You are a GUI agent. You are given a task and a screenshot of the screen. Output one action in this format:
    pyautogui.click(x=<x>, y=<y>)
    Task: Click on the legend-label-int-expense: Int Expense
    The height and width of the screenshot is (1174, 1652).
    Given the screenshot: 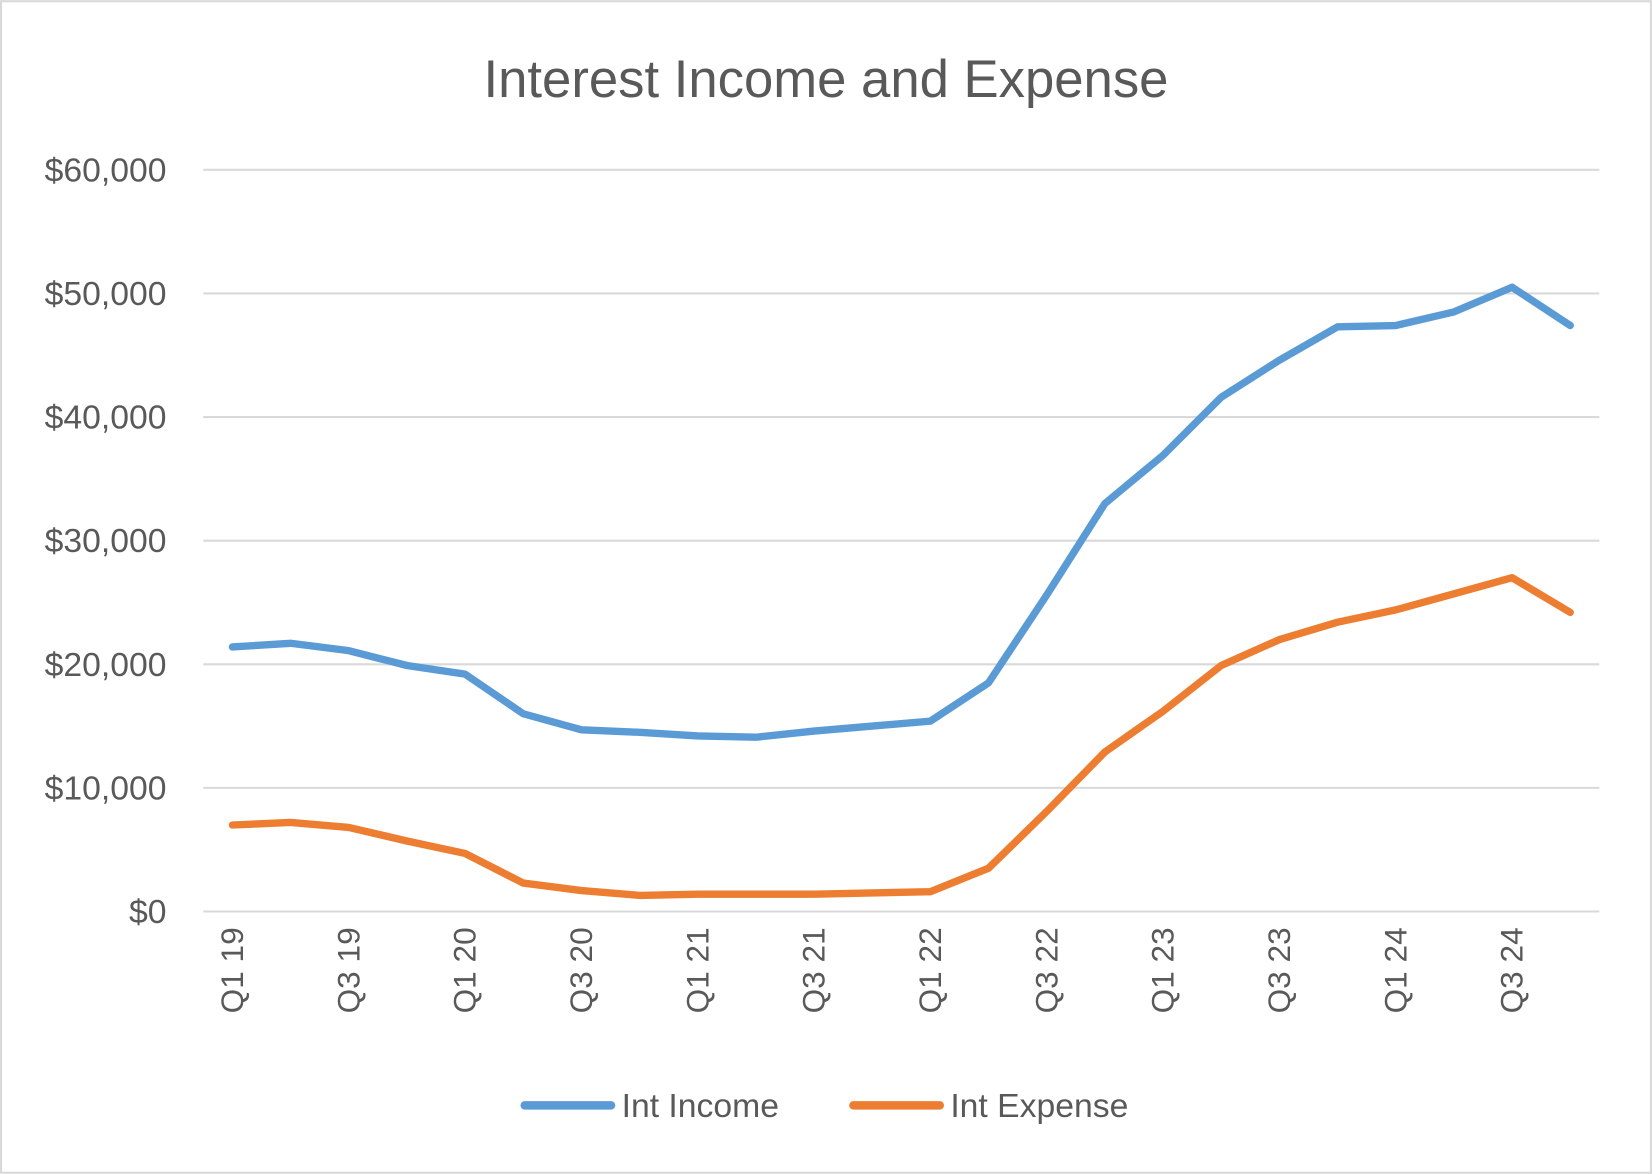 What is the action you would take?
    pyautogui.click(x=1039, y=1106)
    